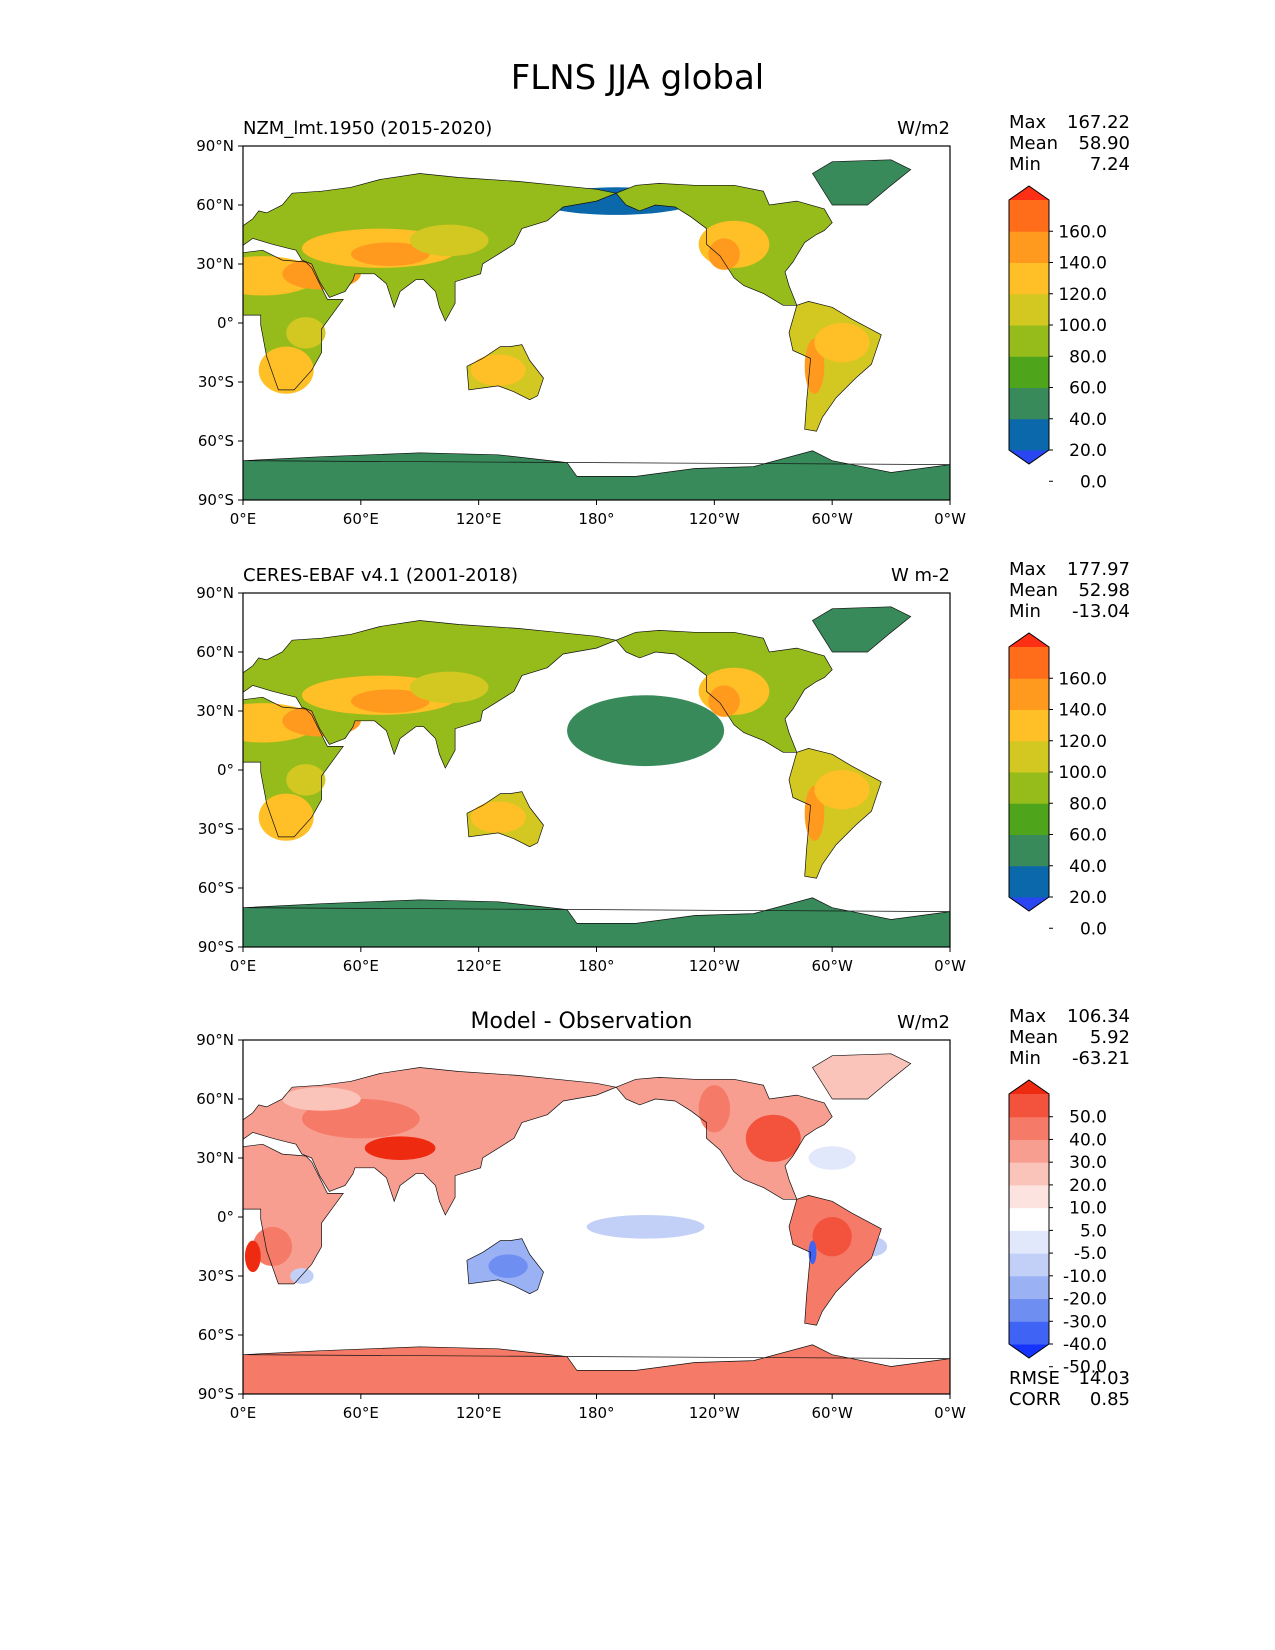 The height and width of the screenshot is (1650, 1275). I want to click on lon-tick-label: 60°E, so click(361, 519).